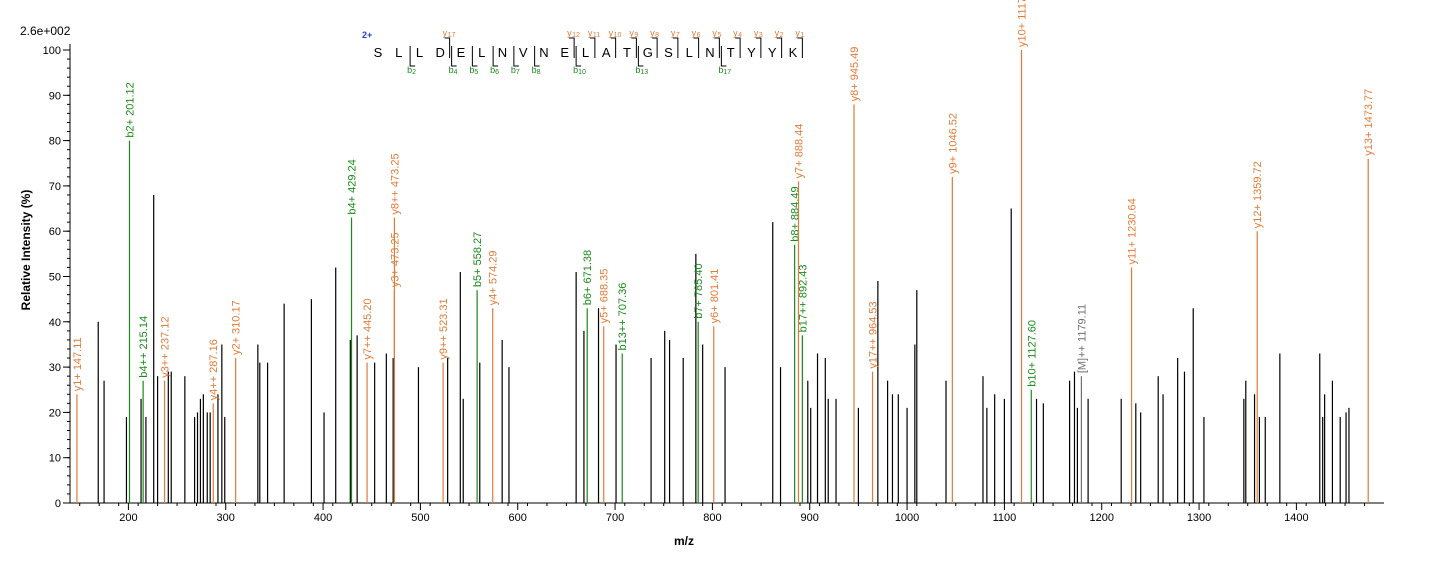 The height and width of the screenshot is (562, 1436). Describe the element at coordinates (353, 186) in the screenshot. I see `peak-label: b4+ 429.24` at that location.